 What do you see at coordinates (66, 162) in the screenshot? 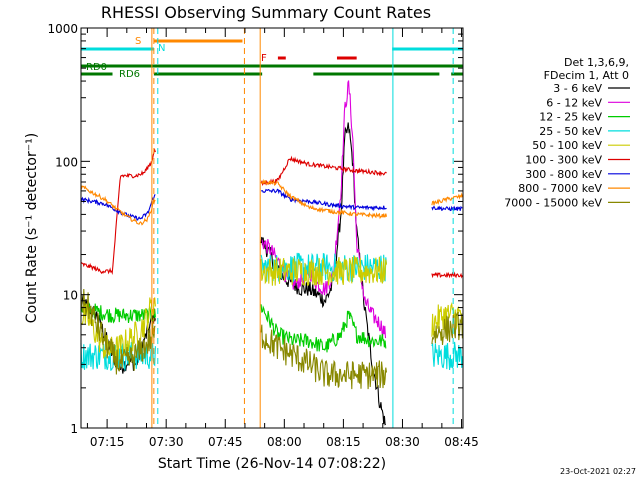
I see `y-tick-label: 100` at bounding box center [66, 162].